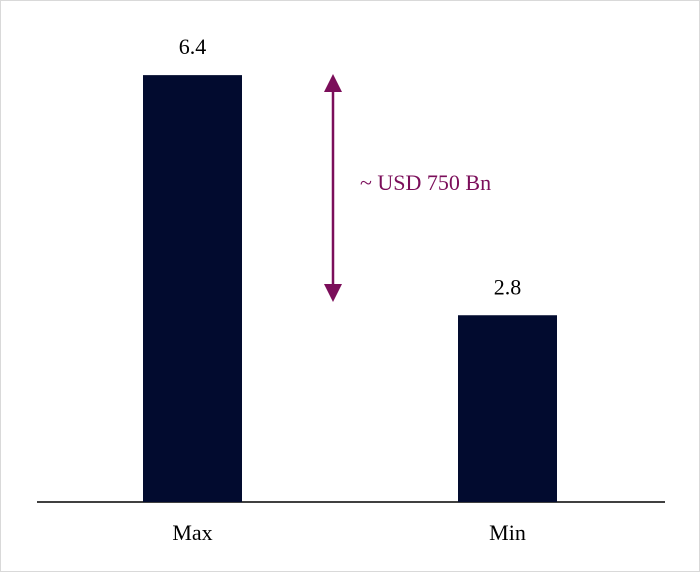 Image resolution: width=700 pixels, height=572 pixels. Describe the element at coordinates (425, 182) in the screenshot. I see `annotation: ~ USD 750 Bn` at that location.